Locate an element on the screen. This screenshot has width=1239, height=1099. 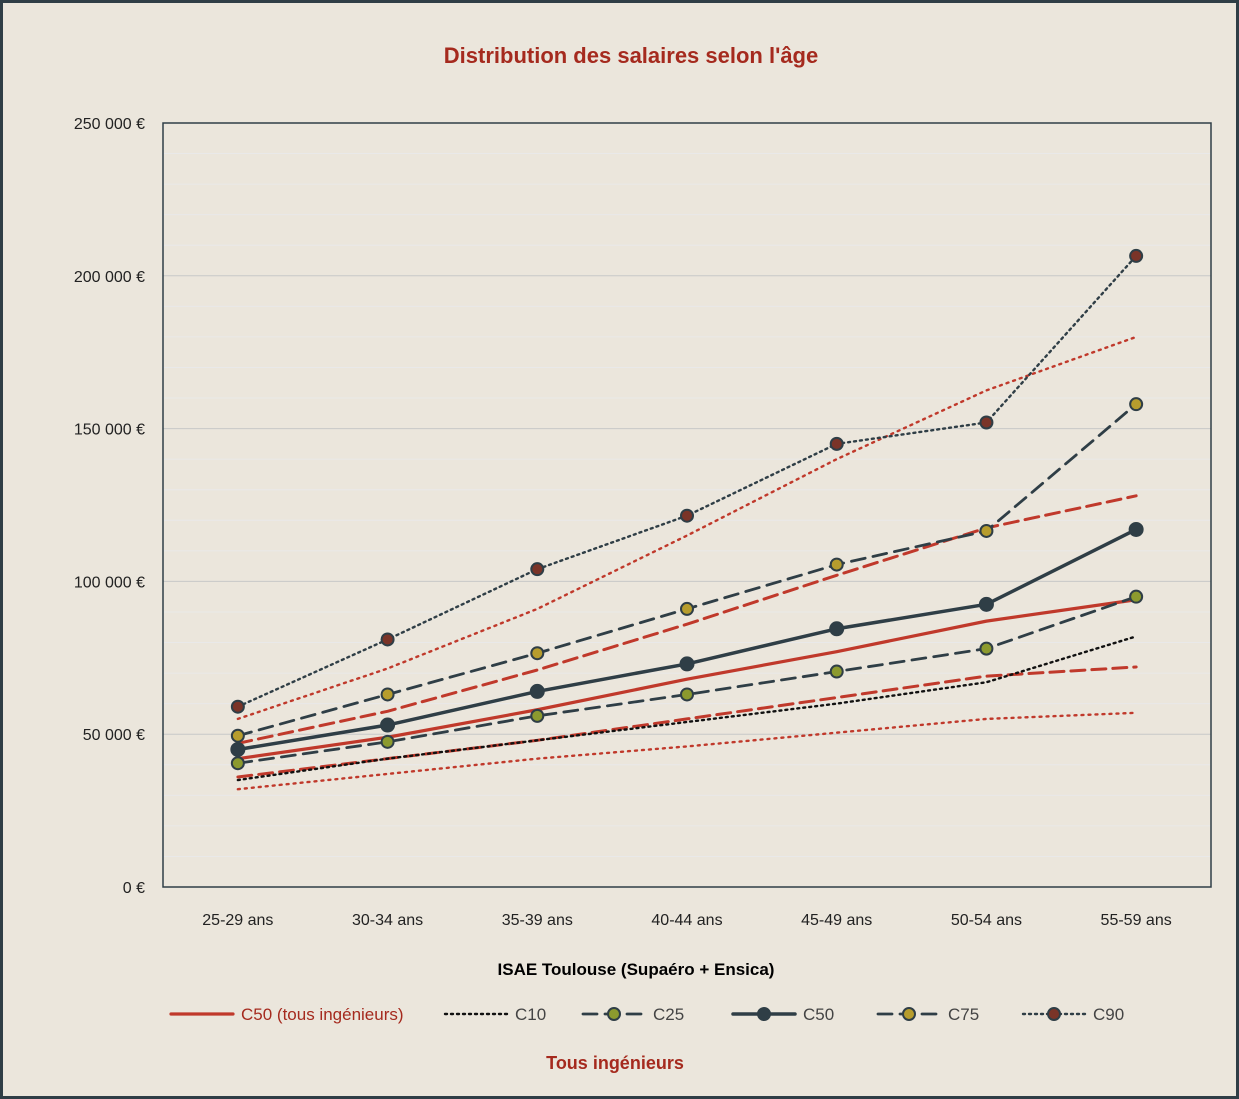
x-tick-label: 55-59 ans is located at coordinates (1136, 920).